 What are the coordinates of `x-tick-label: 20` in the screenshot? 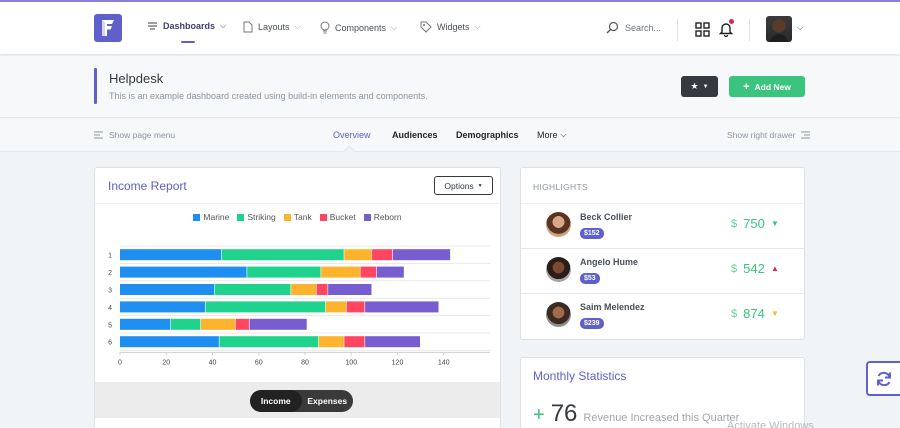 It's located at (166, 362).